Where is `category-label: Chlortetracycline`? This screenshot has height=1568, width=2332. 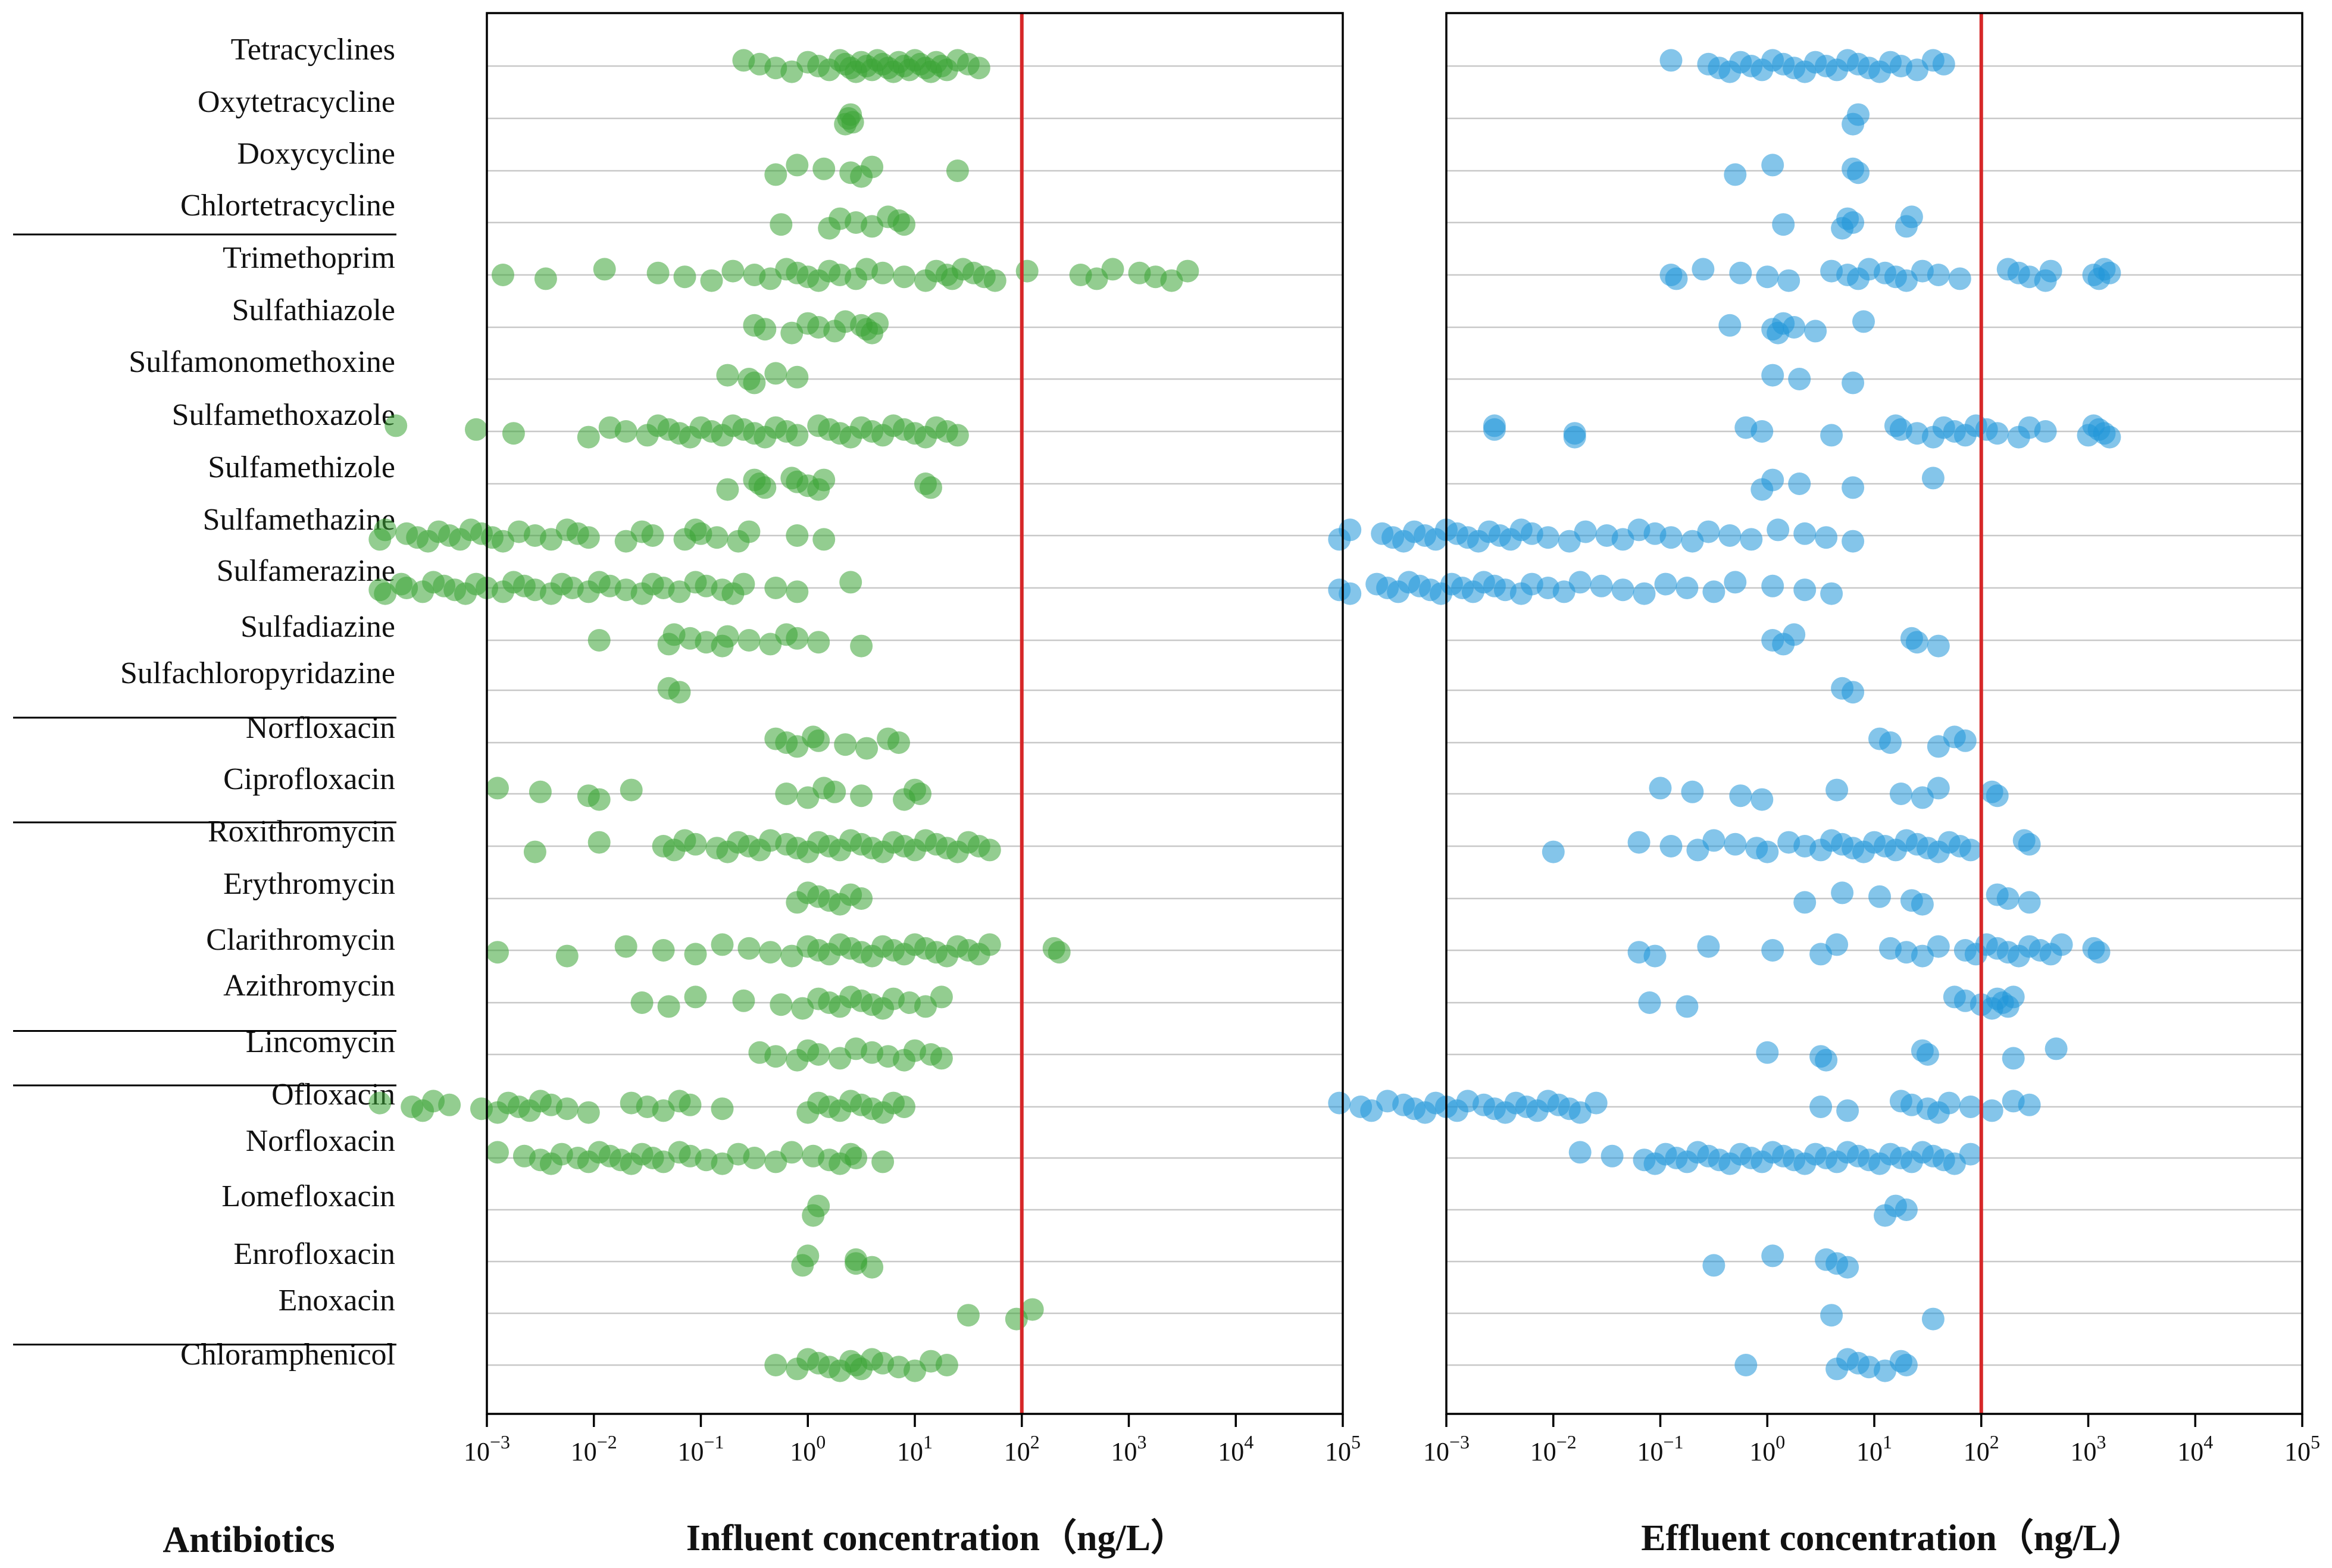
category-label: Chlortetracycline is located at coordinates (287, 206).